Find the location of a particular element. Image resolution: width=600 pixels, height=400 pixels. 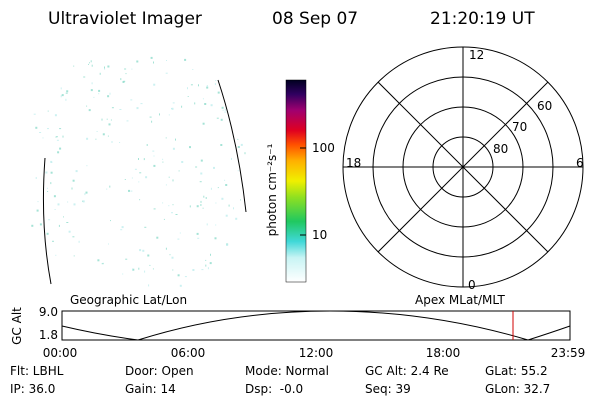

x-tick: 18:00 is located at coordinates (443, 353).